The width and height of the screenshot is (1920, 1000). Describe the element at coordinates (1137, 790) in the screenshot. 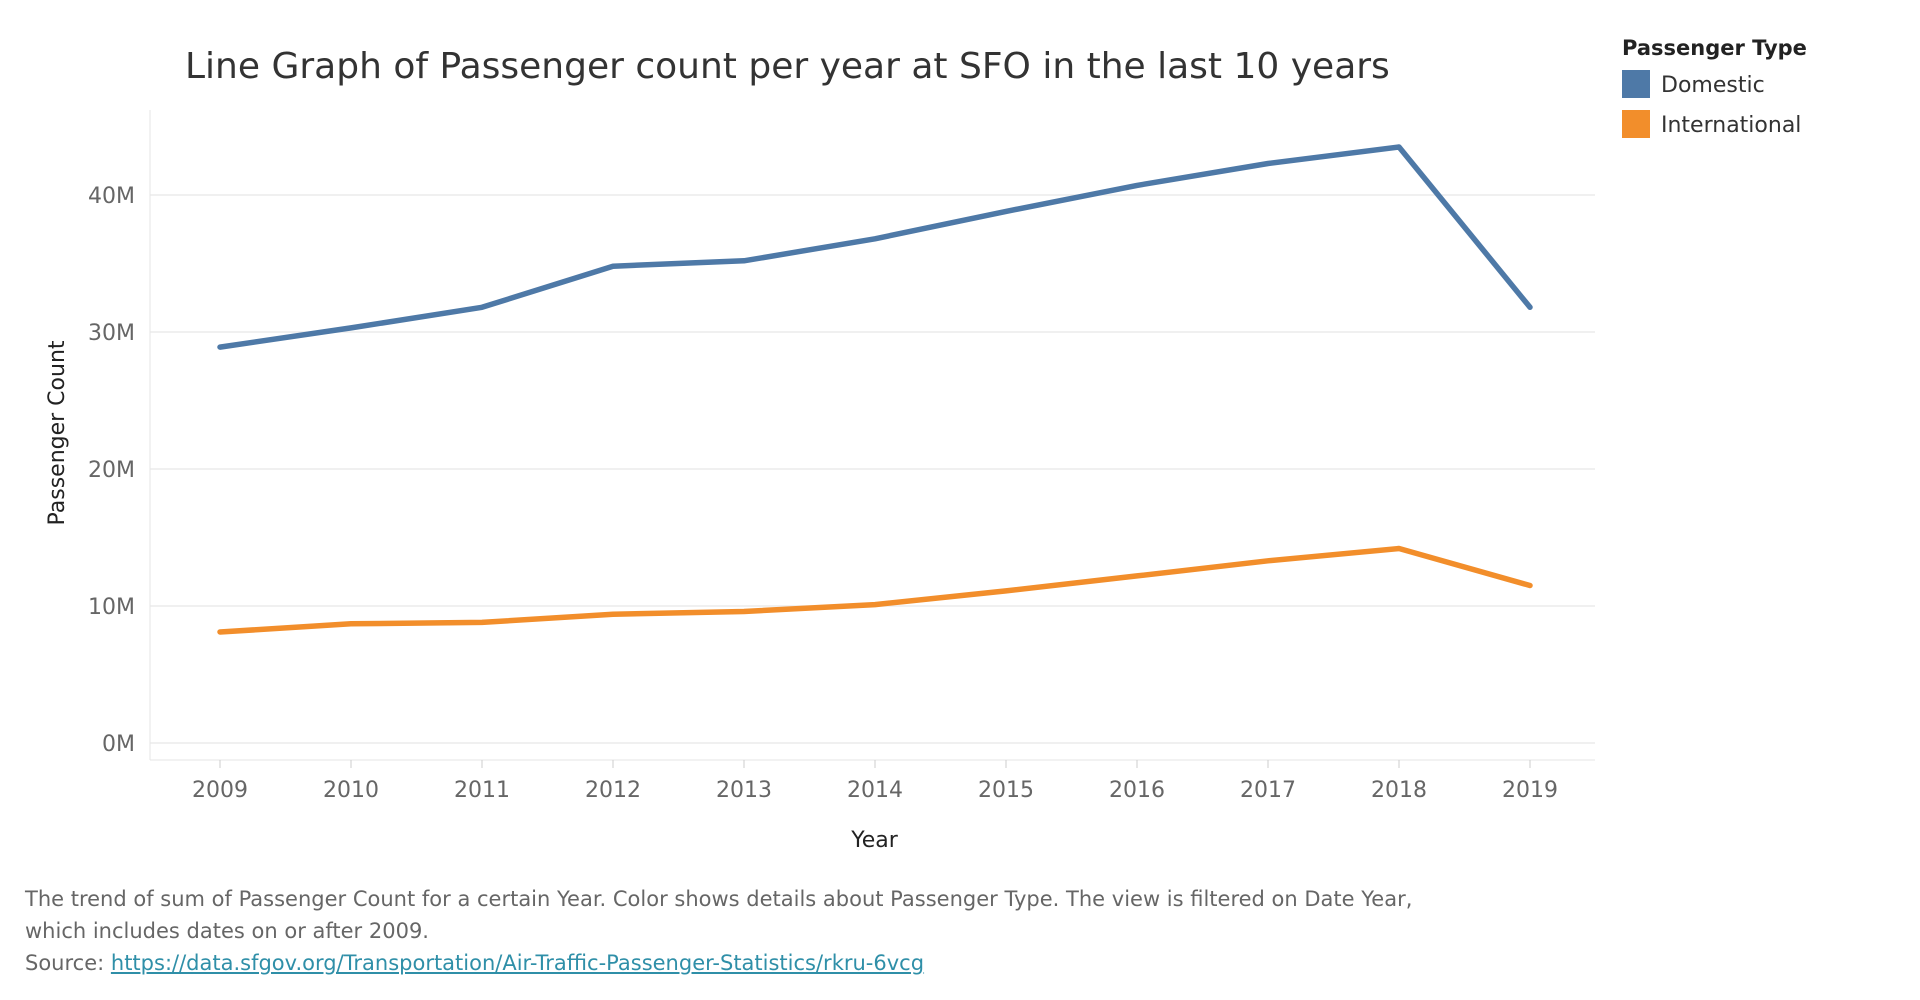

I see `x-tick-label: 2016` at that location.